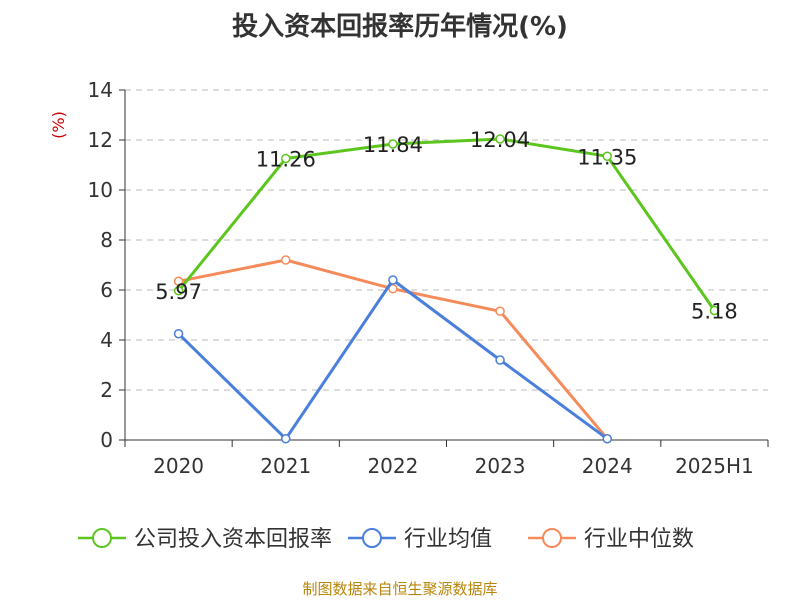  What do you see at coordinates (607, 466) in the screenshot?
I see `x-tick-label: 2024` at bounding box center [607, 466].